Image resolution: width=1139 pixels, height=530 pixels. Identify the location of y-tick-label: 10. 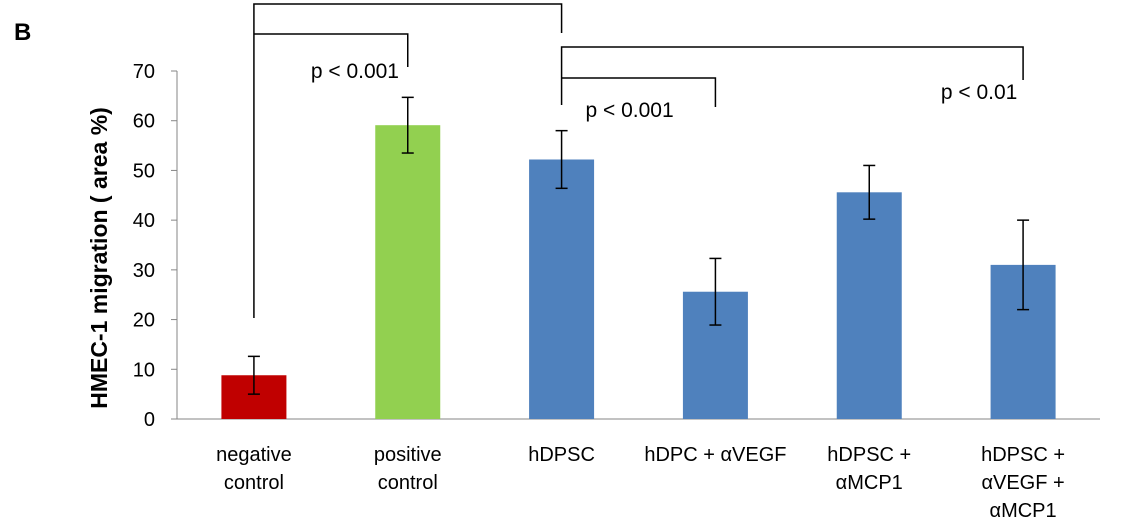
(144, 370).